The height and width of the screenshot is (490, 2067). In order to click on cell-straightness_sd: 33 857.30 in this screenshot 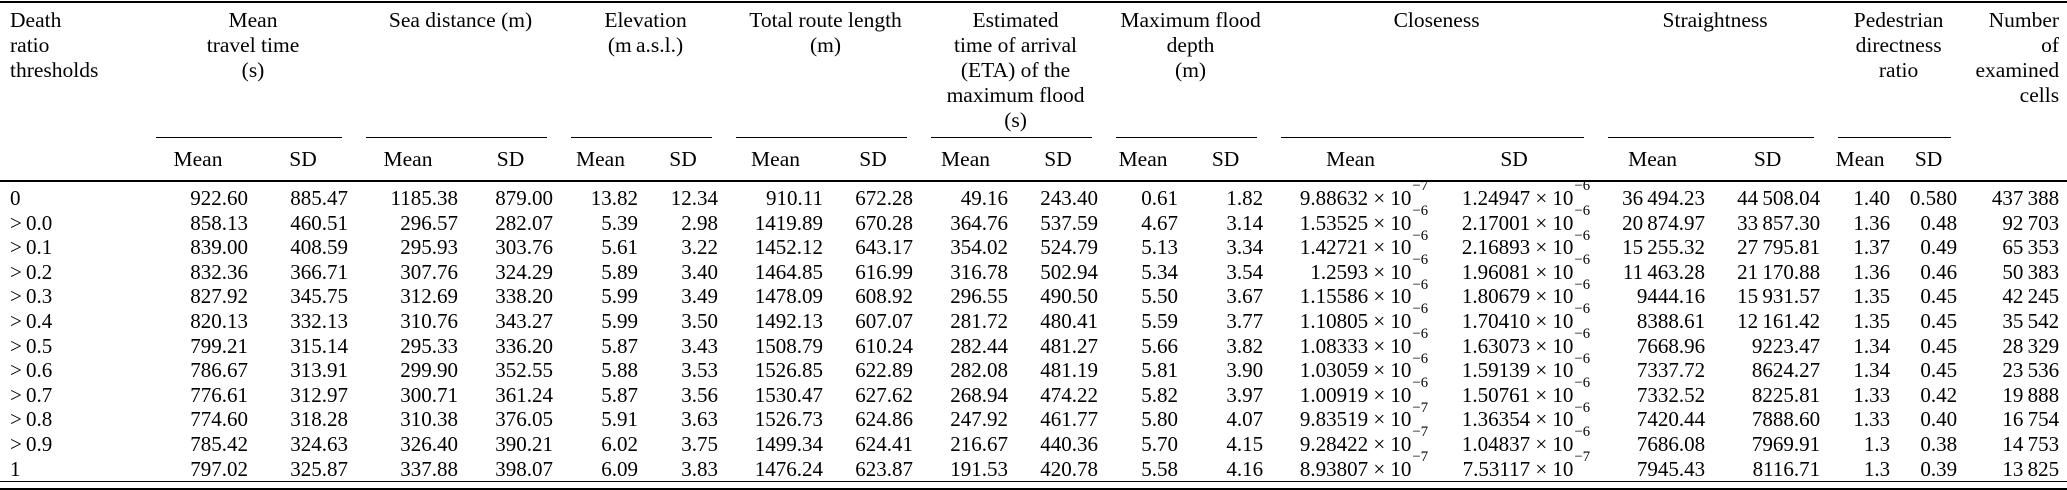, I will do `click(1779, 222)`.